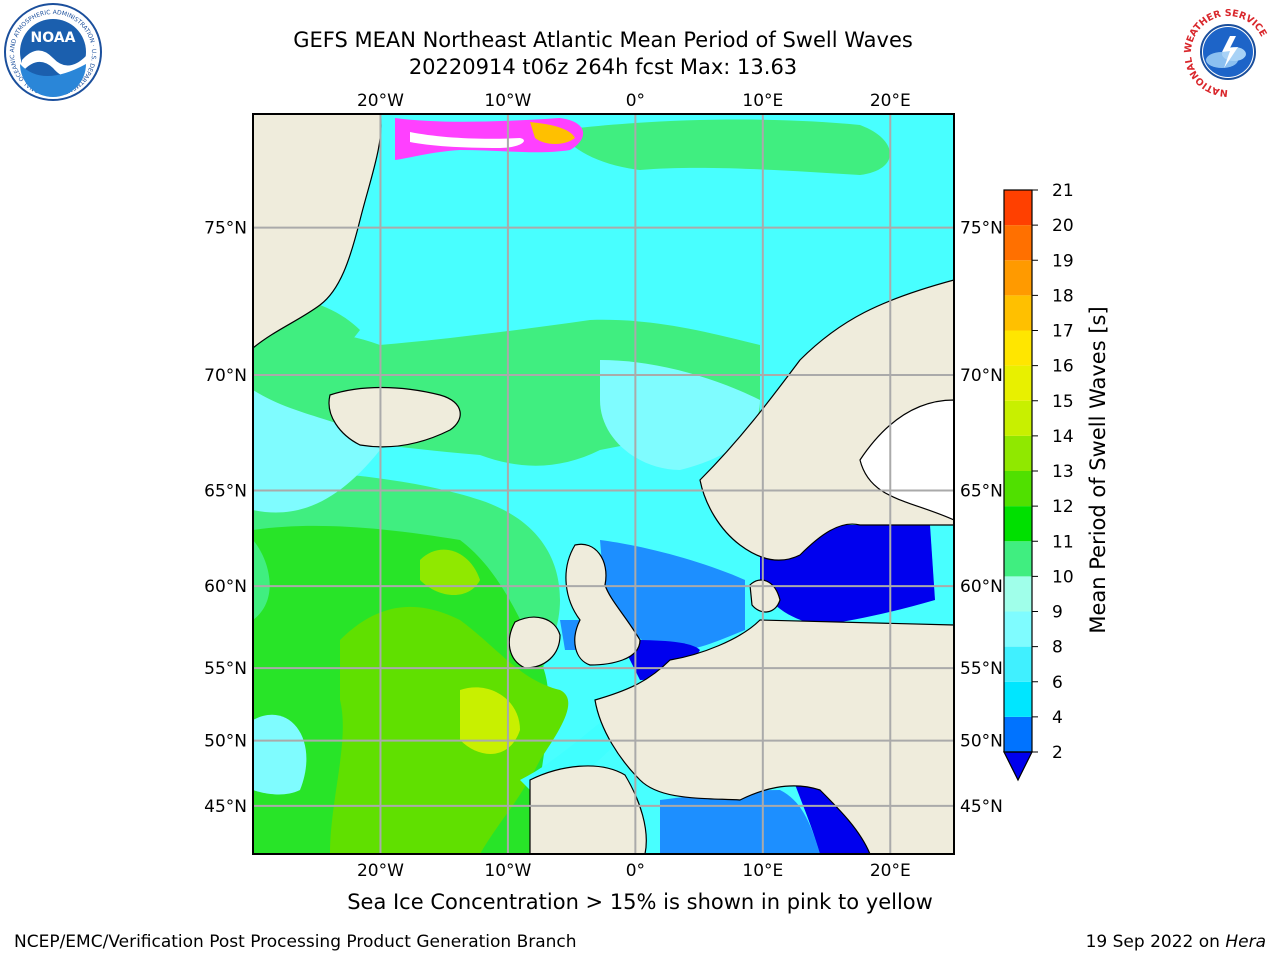 The width and height of the screenshot is (1280, 960). What do you see at coordinates (774, 736) in the screenshot?
I see `continental-europe-land` at bounding box center [774, 736].